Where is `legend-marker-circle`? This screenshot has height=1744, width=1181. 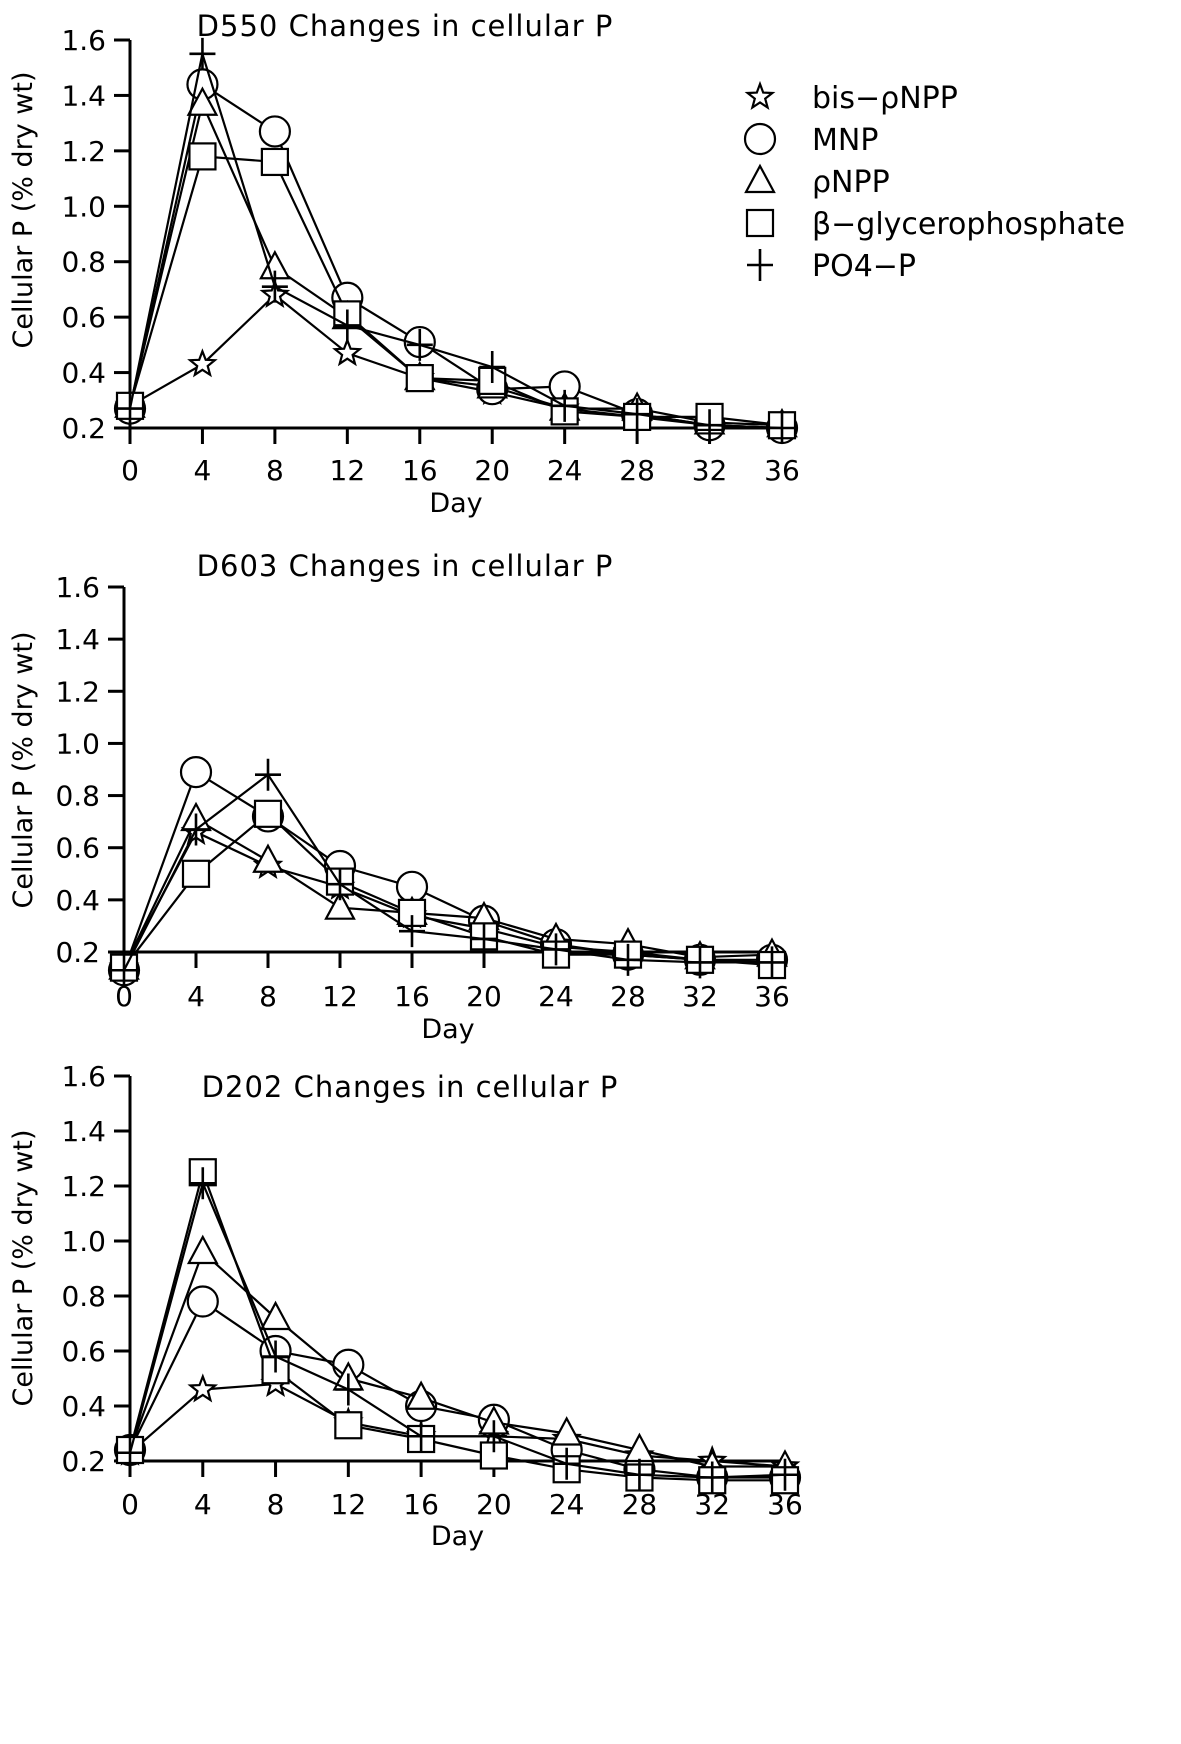 legend-marker-circle is located at coordinates (760, 139).